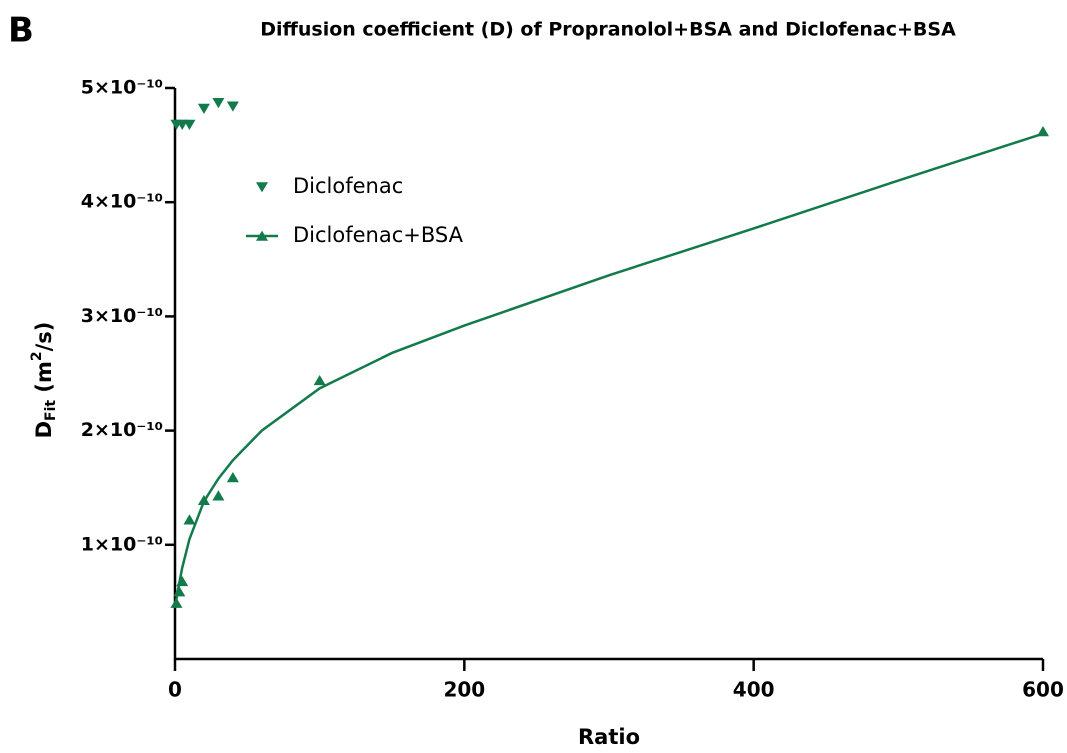  I want to click on y-tick-label: 2×10⁻¹⁰, so click(122, 430).